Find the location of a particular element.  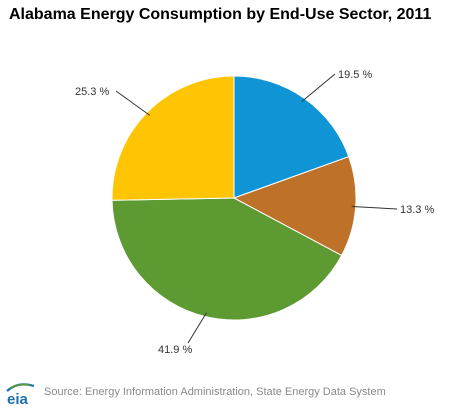

eia-logo: eia is located at coordinates (20, 395).